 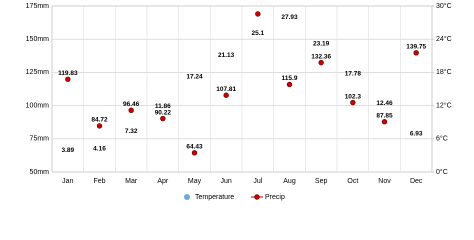 What do you see at coordinates (163, 112) in the screenshot?
I see `precip-label: 90.22` at bounding box center [163, 112].